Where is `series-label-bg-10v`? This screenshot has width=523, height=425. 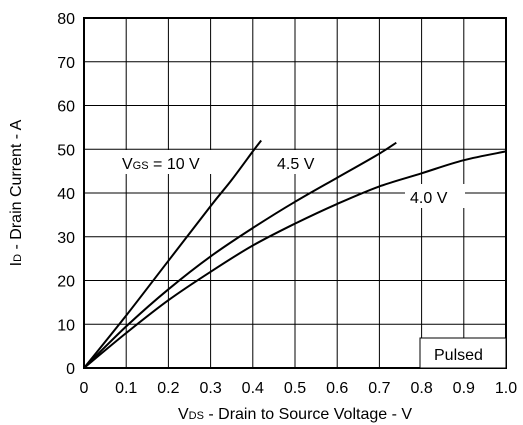
series-label-bg-10v is located at coordinates (167, 162).